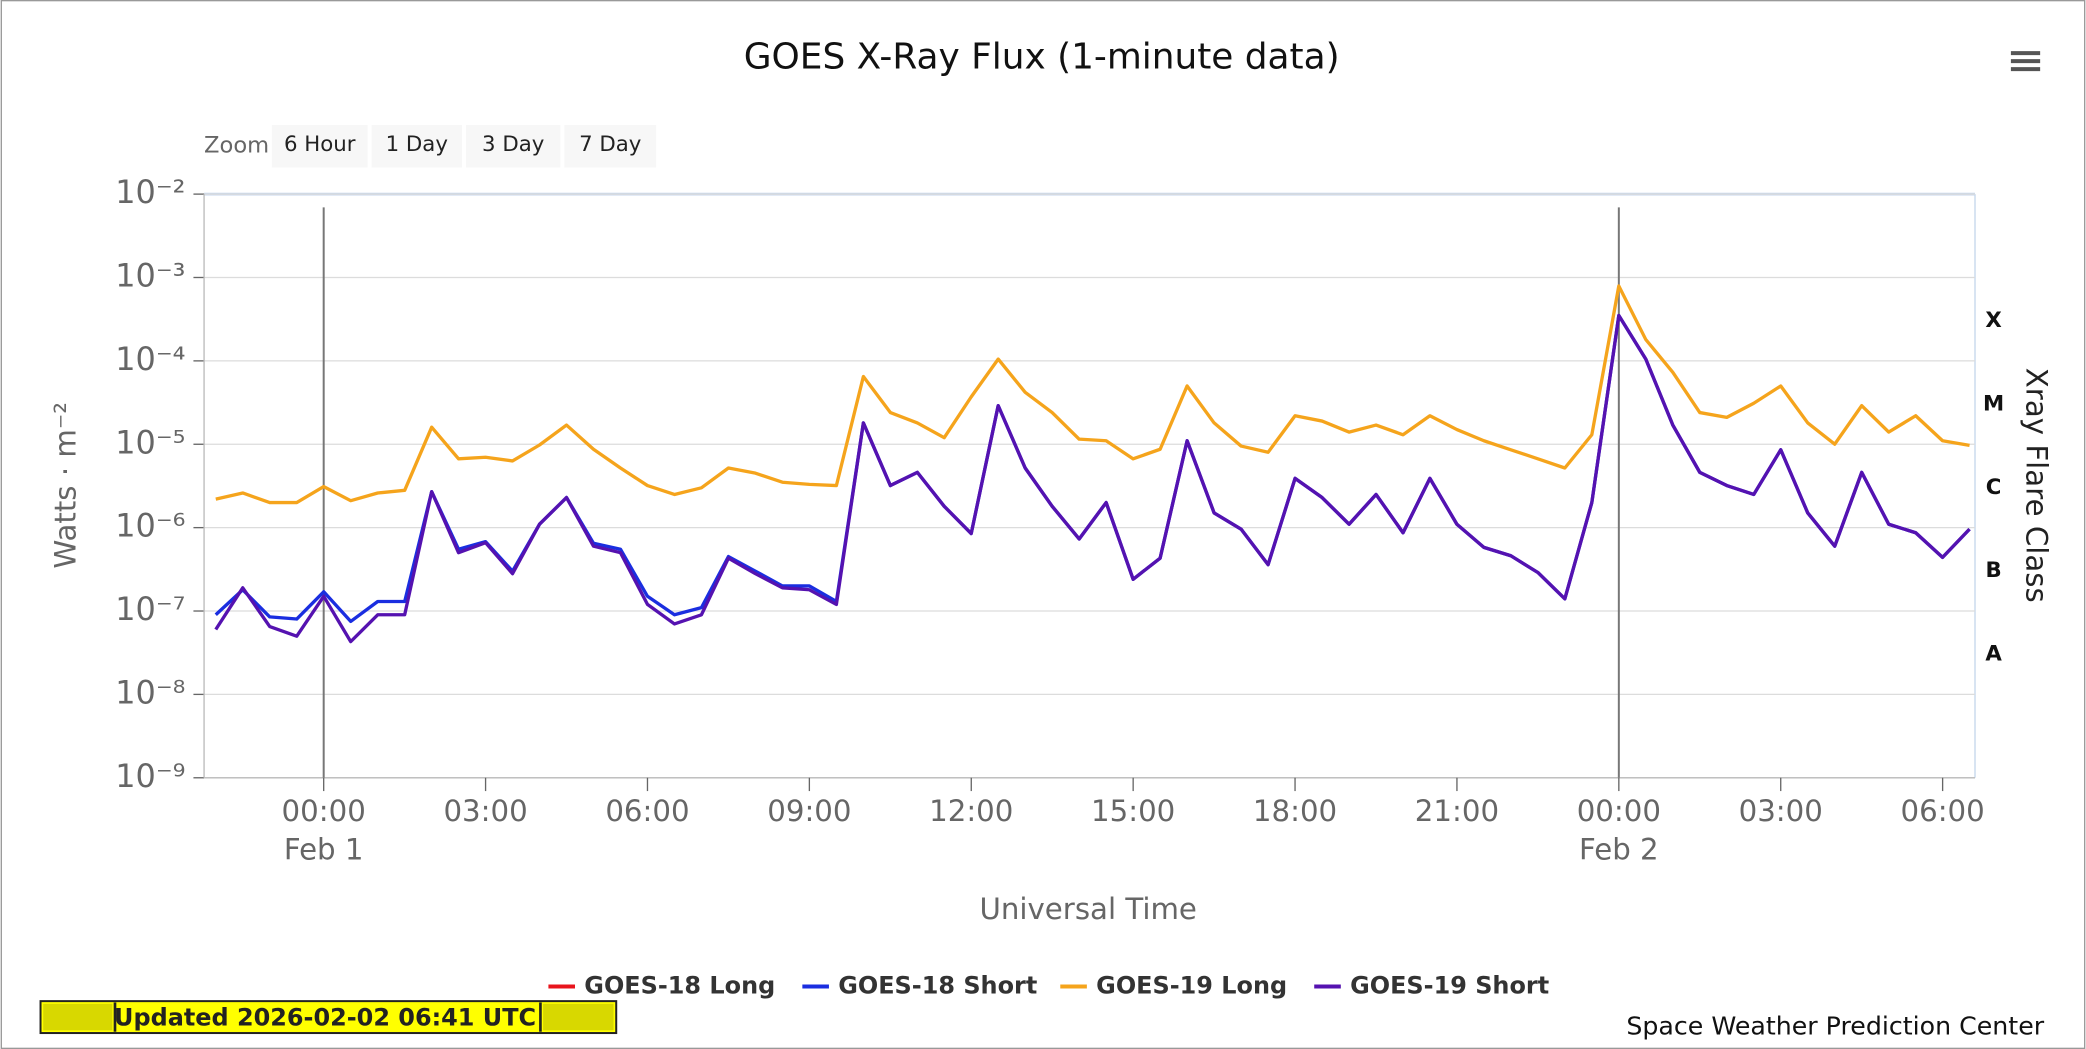  What do you see at coordinates (150, 776) in the screenshot?
I see `y-tick-label: 10⁻⁹` at bounding box center [150, 776].